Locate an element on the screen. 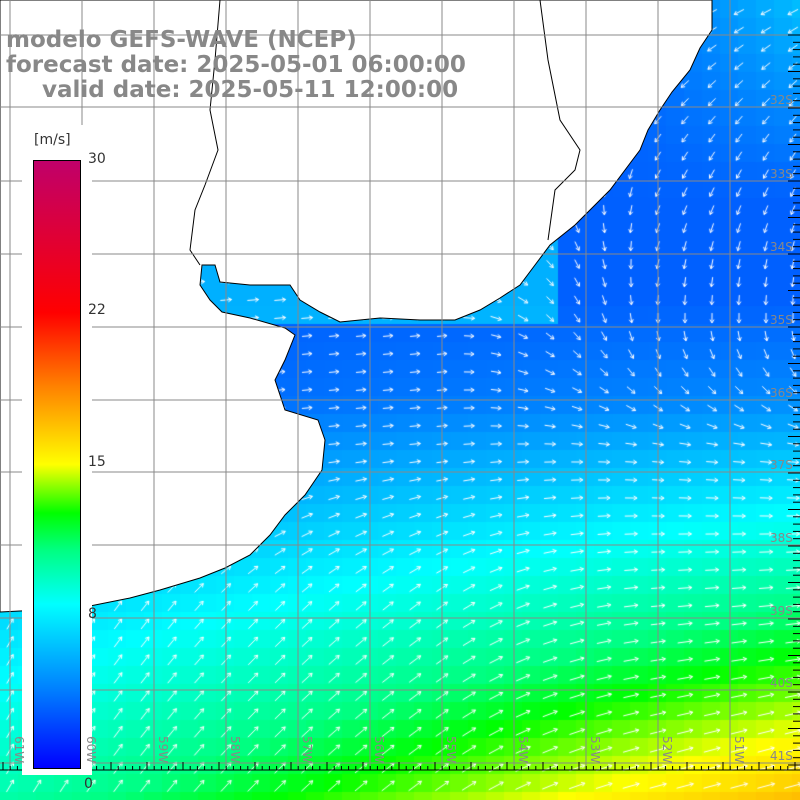 The image size is (800, 800). colorbar-label-22: 22 is located at coordinates (97, 310).